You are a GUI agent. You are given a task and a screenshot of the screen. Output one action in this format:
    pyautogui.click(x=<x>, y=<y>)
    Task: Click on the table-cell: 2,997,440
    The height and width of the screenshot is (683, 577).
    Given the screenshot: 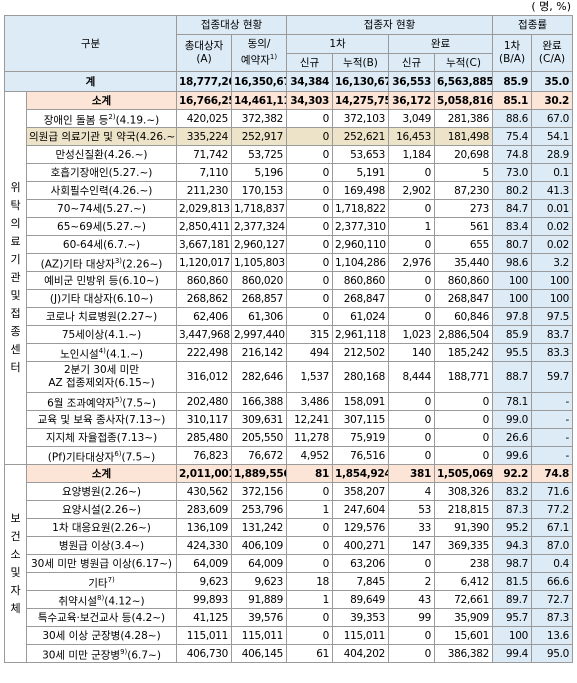 What is the action you would take?
    pyautogui.click(x=259, y=334)
    